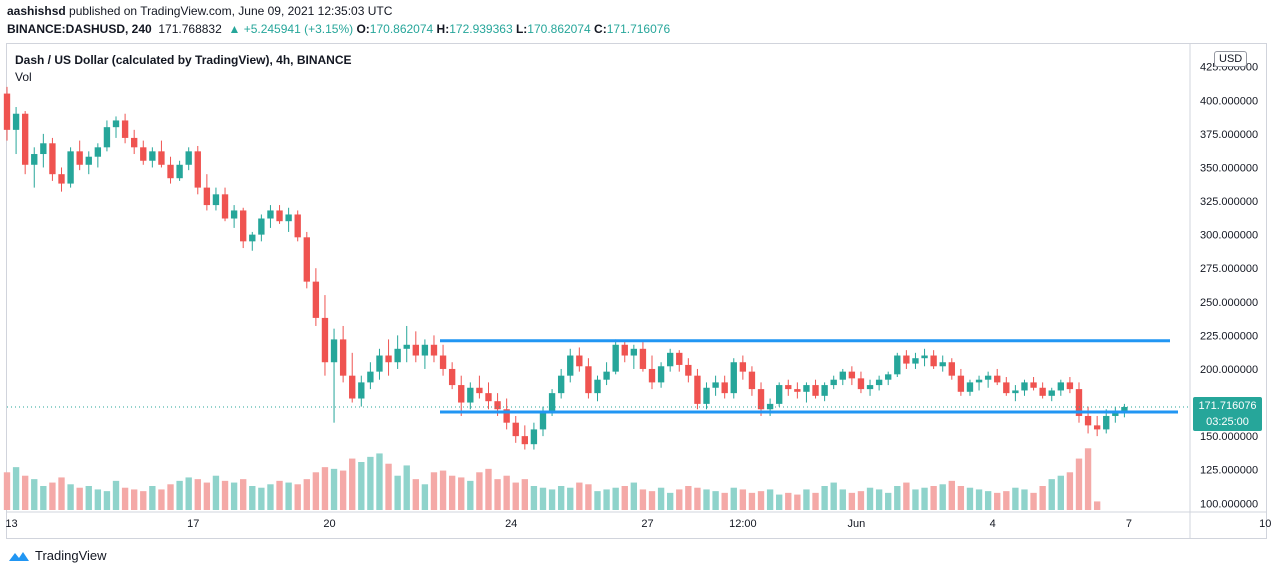 The height and width of the screenshot is (575, 1274). Describe the element at coordinates (1227, 414) in the screenshot. I see `current-price-badge: 171.716076 03:25:00` at that location.